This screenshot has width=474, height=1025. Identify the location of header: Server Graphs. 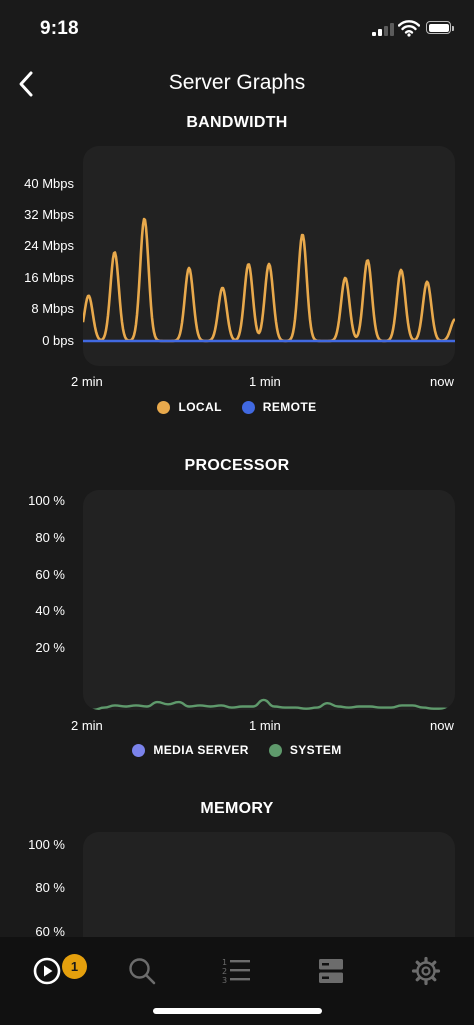
(237, 84).